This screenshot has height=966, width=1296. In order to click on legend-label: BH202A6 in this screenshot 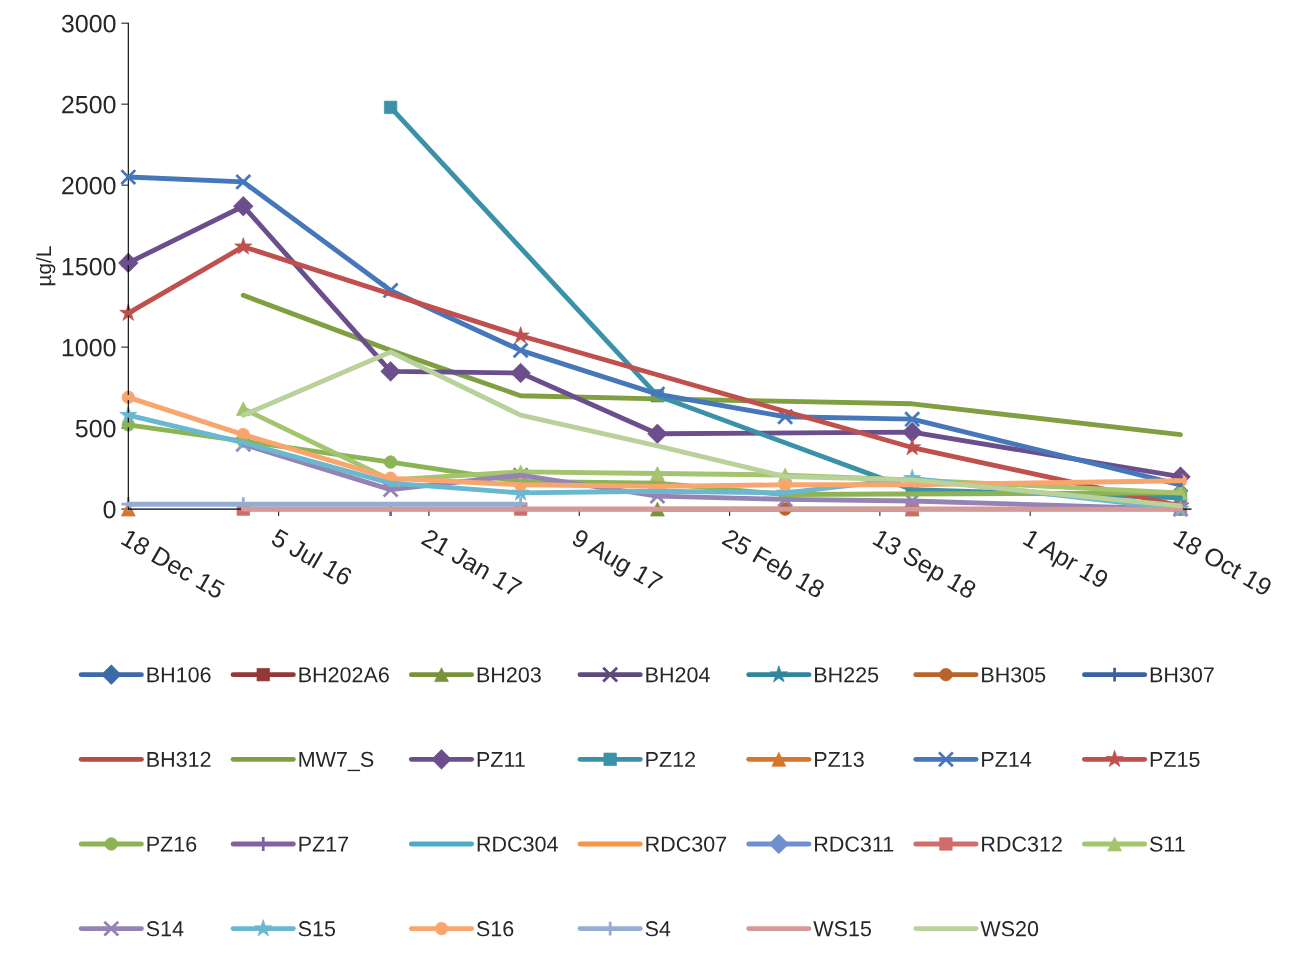, I will do `click(344, 675)`.